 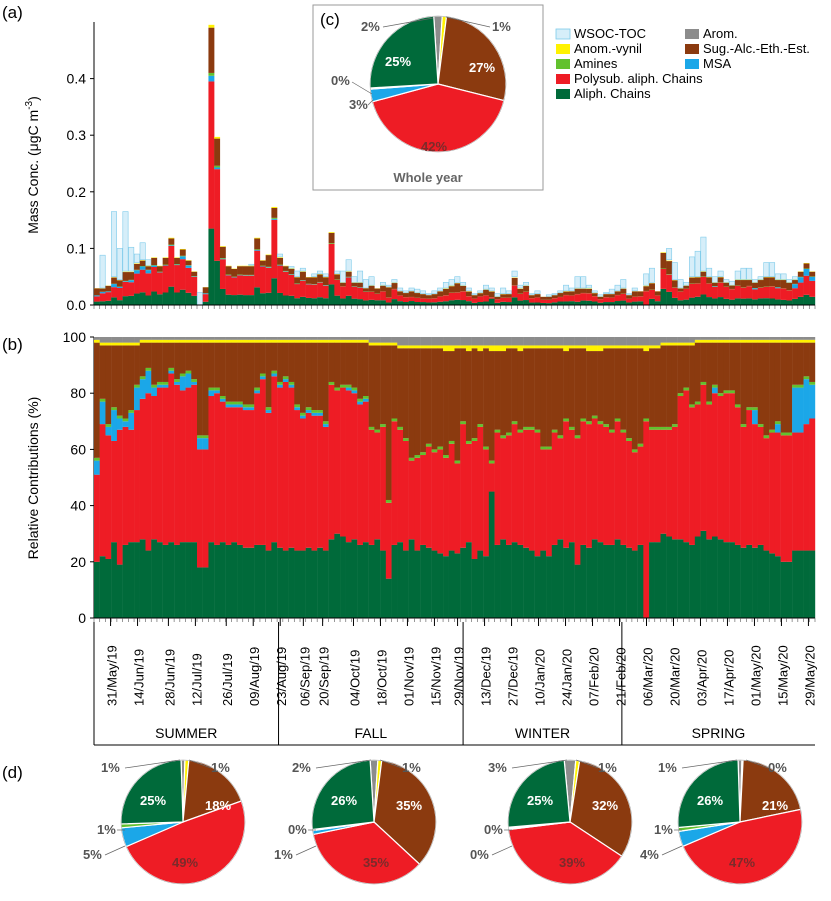 I want to click on panel-label-c: (c), so click(x=330, y=19).